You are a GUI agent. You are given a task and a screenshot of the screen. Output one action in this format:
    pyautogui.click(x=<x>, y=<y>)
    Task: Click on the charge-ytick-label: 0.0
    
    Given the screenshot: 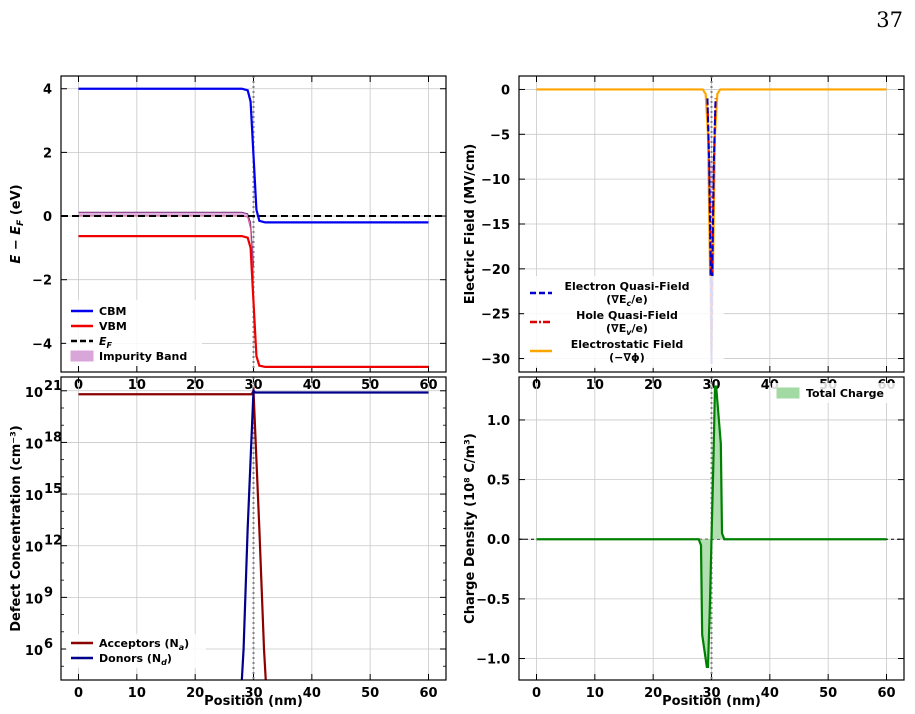 What is the action you would take?
    pyautogui.click(x=498, y=540)
    